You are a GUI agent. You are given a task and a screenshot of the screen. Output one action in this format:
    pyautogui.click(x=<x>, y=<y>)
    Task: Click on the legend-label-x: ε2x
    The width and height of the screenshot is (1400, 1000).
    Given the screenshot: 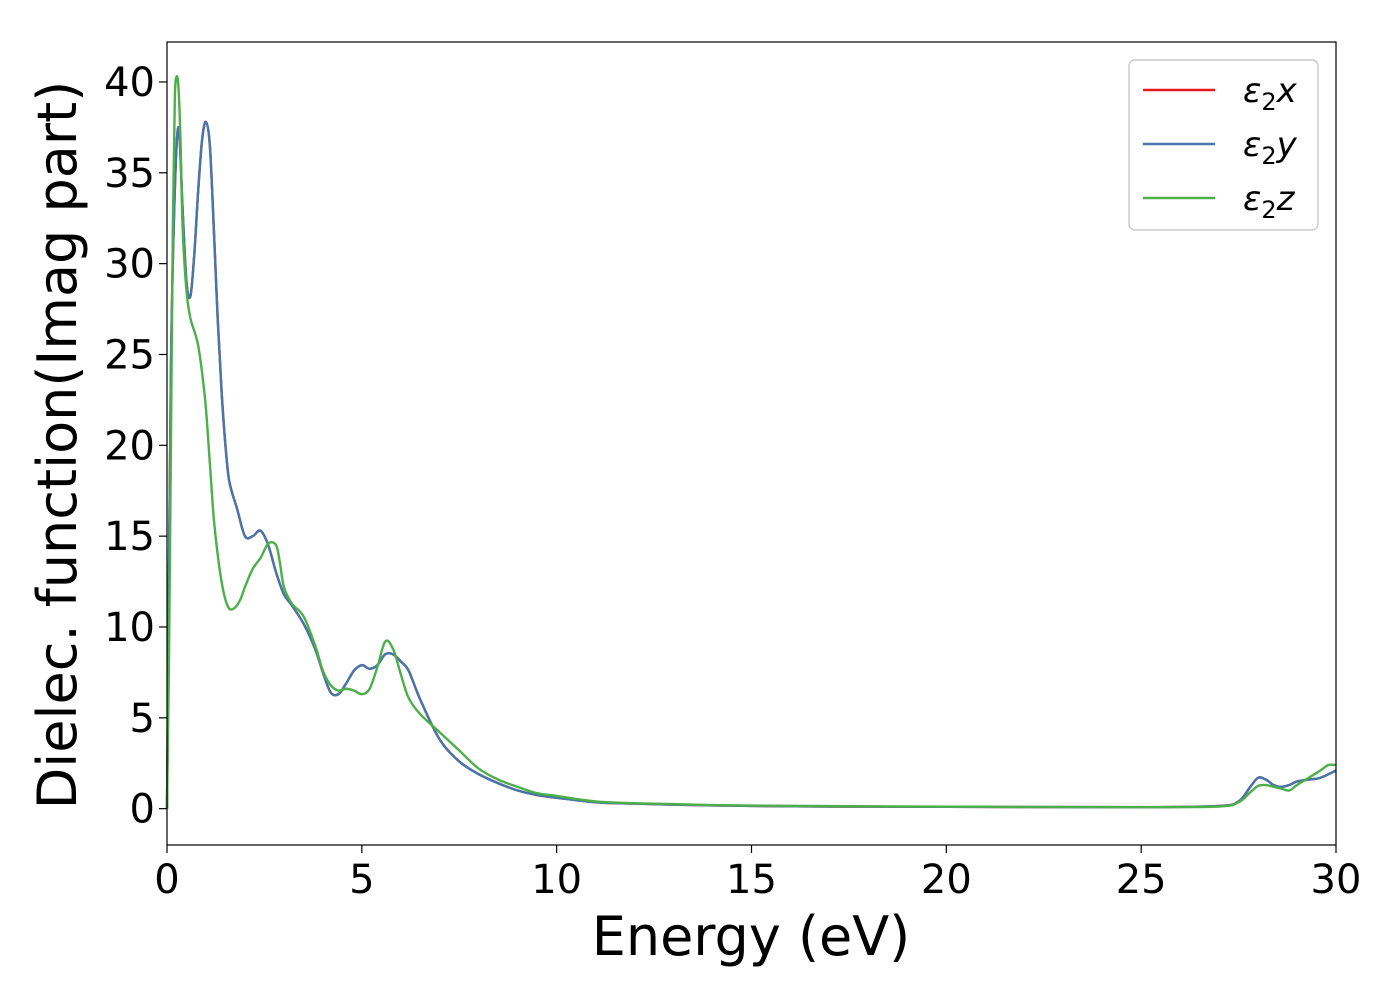 What is the action you would take?
    pyautogui.click(x=1270, y=93)
    